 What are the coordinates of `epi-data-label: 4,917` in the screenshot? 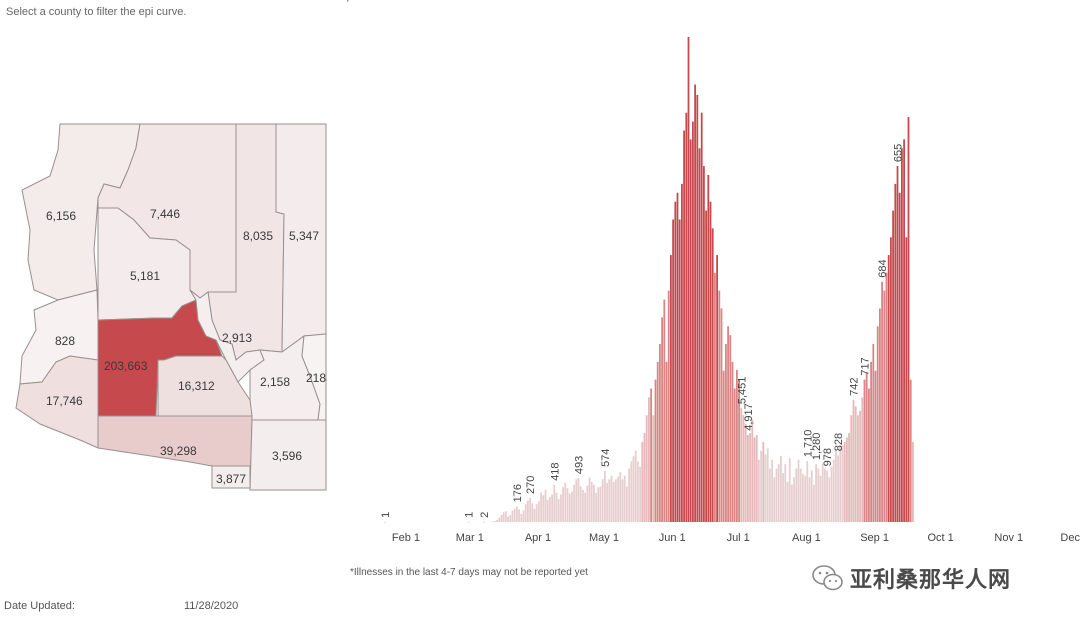 It's located at (749, 417).